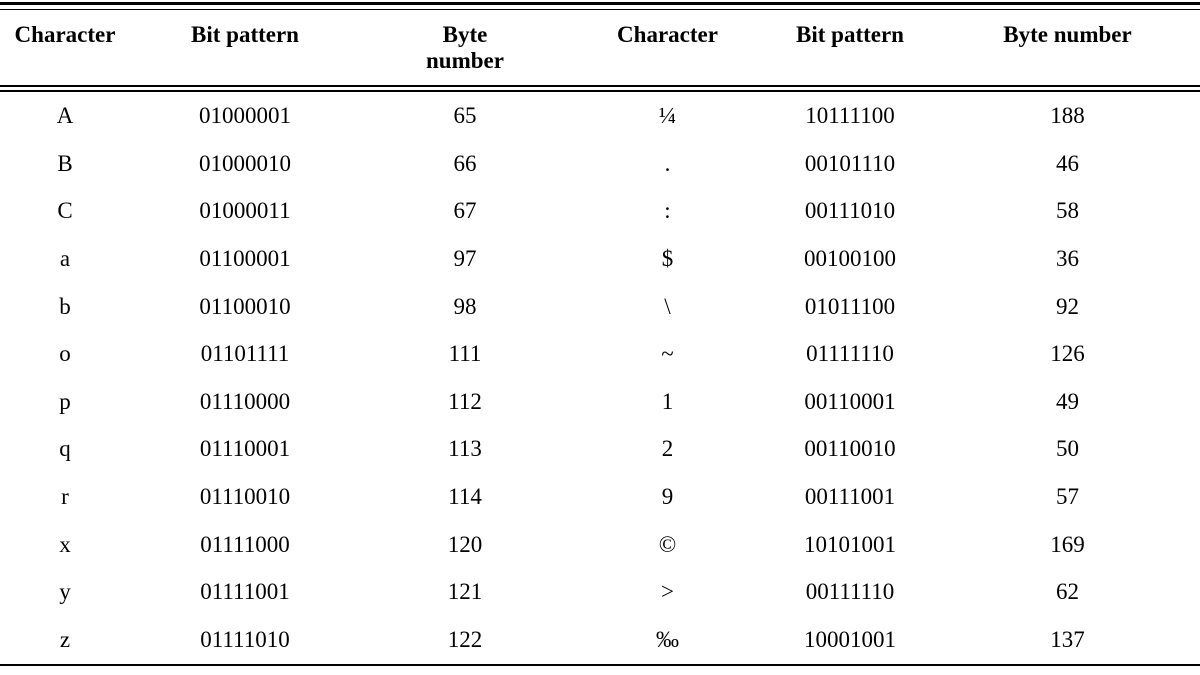 Image resolution: width=1200 pixels, height=675 pixels. Describe the element at coordinates (65, 306) in the screenshot. I see `table-cell: b` at that location.